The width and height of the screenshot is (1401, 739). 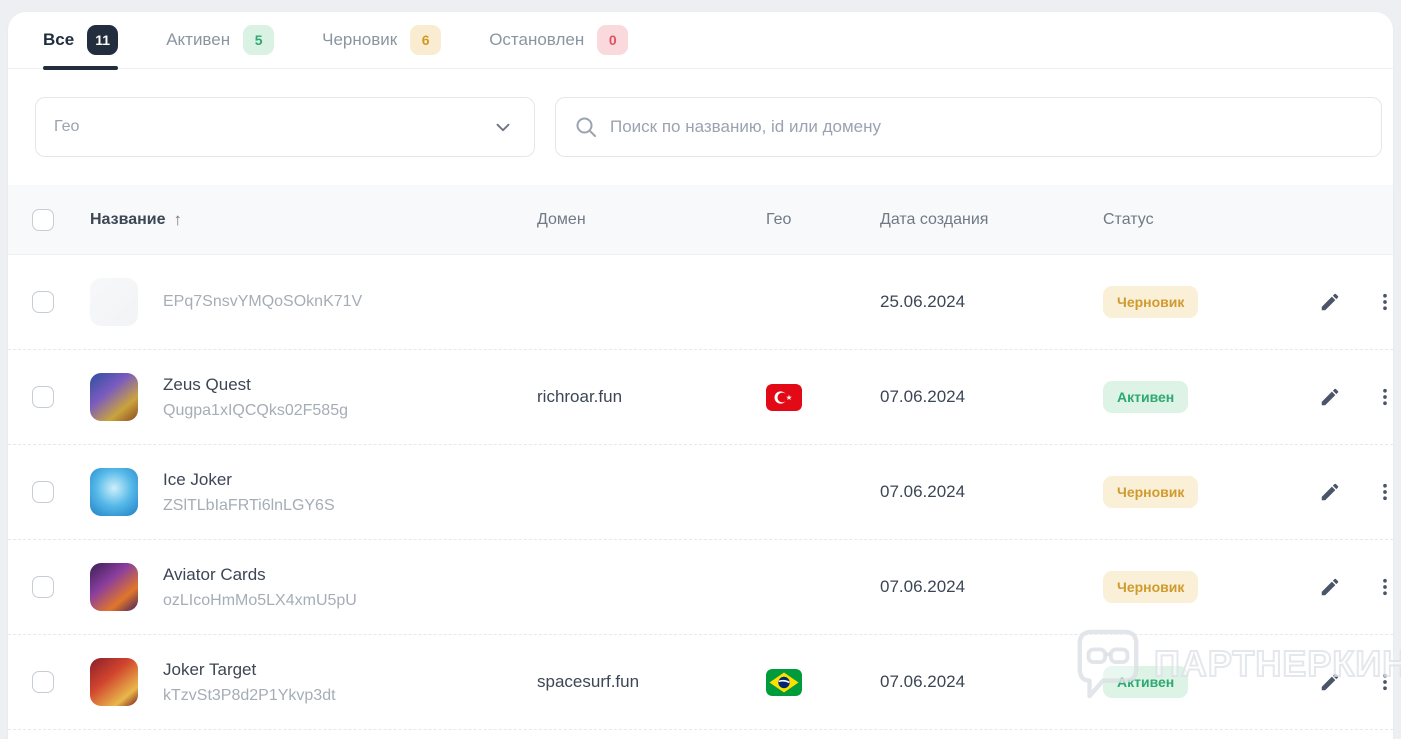 What do you see at coordinates (67, 126) in the screenshot?
I see `geo-select-placeholder: Гео` at bounding box center [67, 126].